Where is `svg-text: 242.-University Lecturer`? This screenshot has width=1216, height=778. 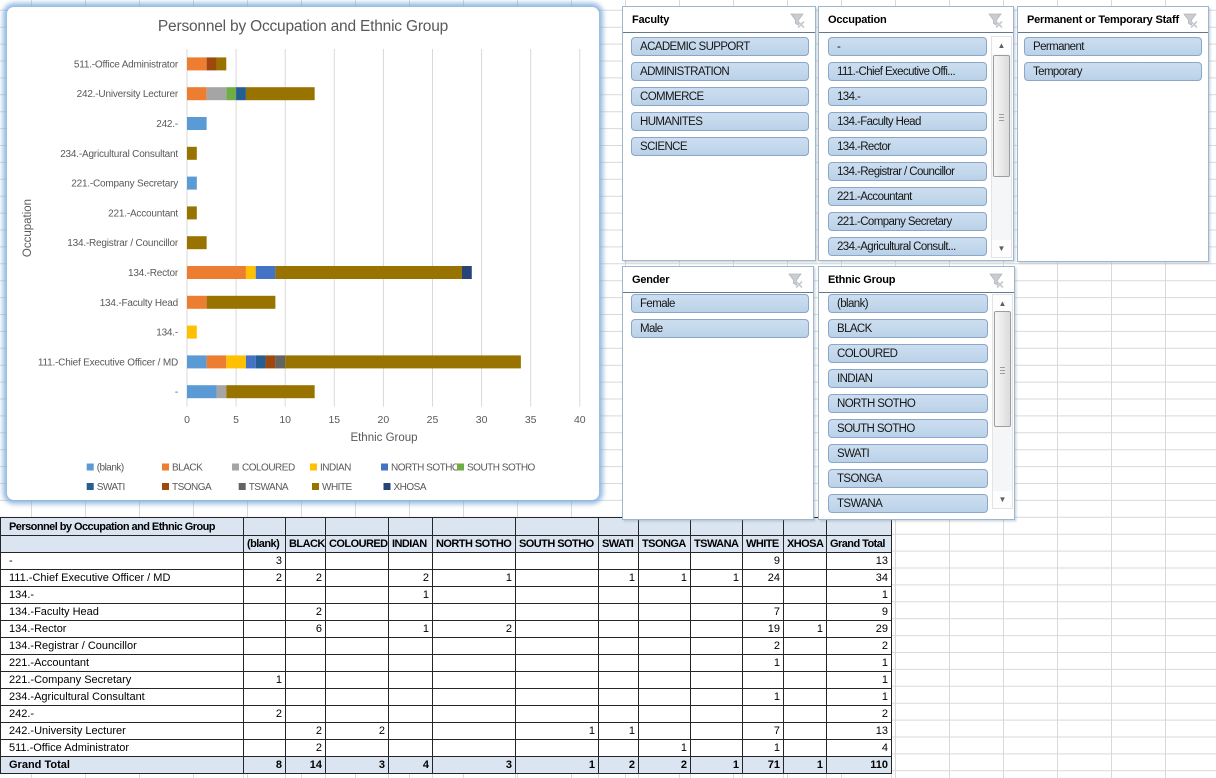 svg-text: 242.-University Lecturer is located at coordinates (128, 94).